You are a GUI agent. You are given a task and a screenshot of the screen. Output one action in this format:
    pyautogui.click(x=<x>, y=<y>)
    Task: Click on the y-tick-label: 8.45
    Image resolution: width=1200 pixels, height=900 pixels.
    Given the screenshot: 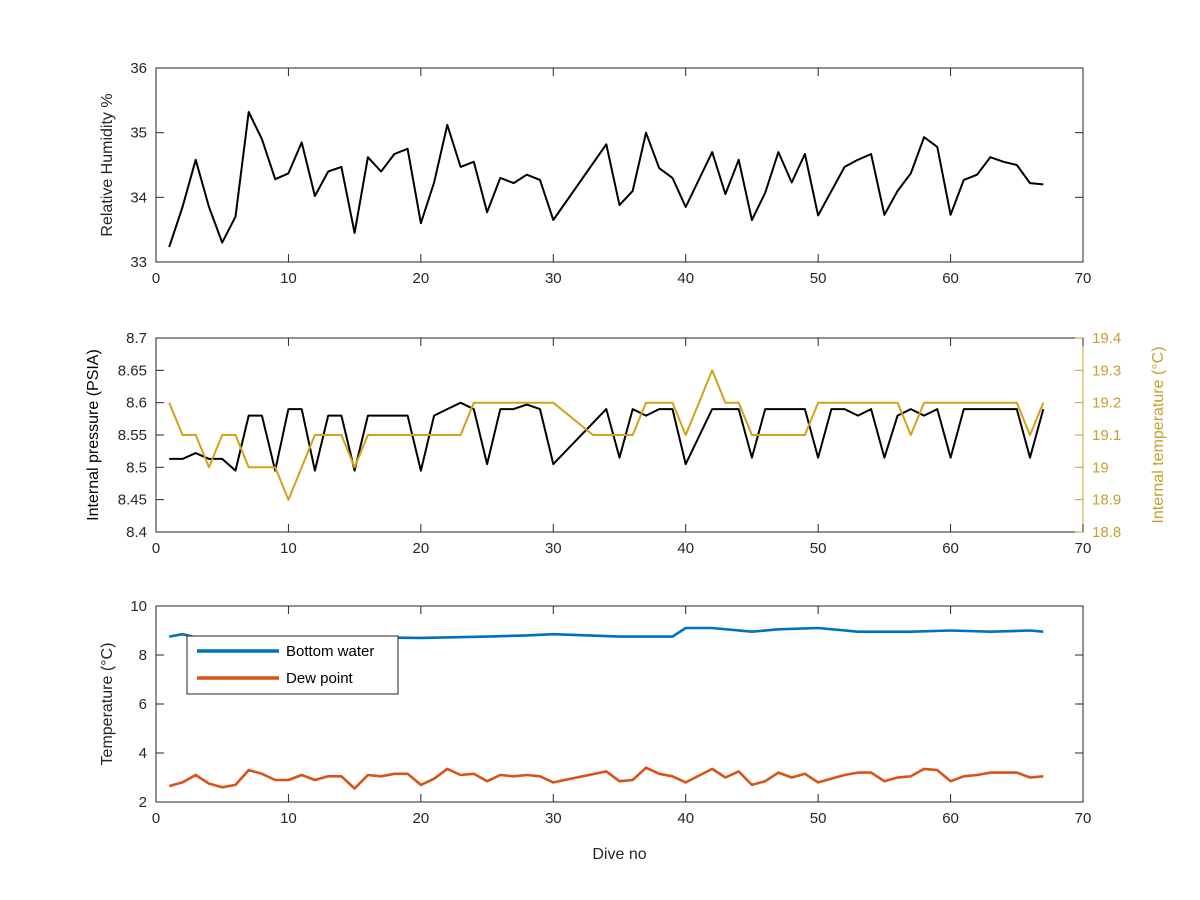 What is the action you would take?
    pyautogui.click(x=132, y=500)
    